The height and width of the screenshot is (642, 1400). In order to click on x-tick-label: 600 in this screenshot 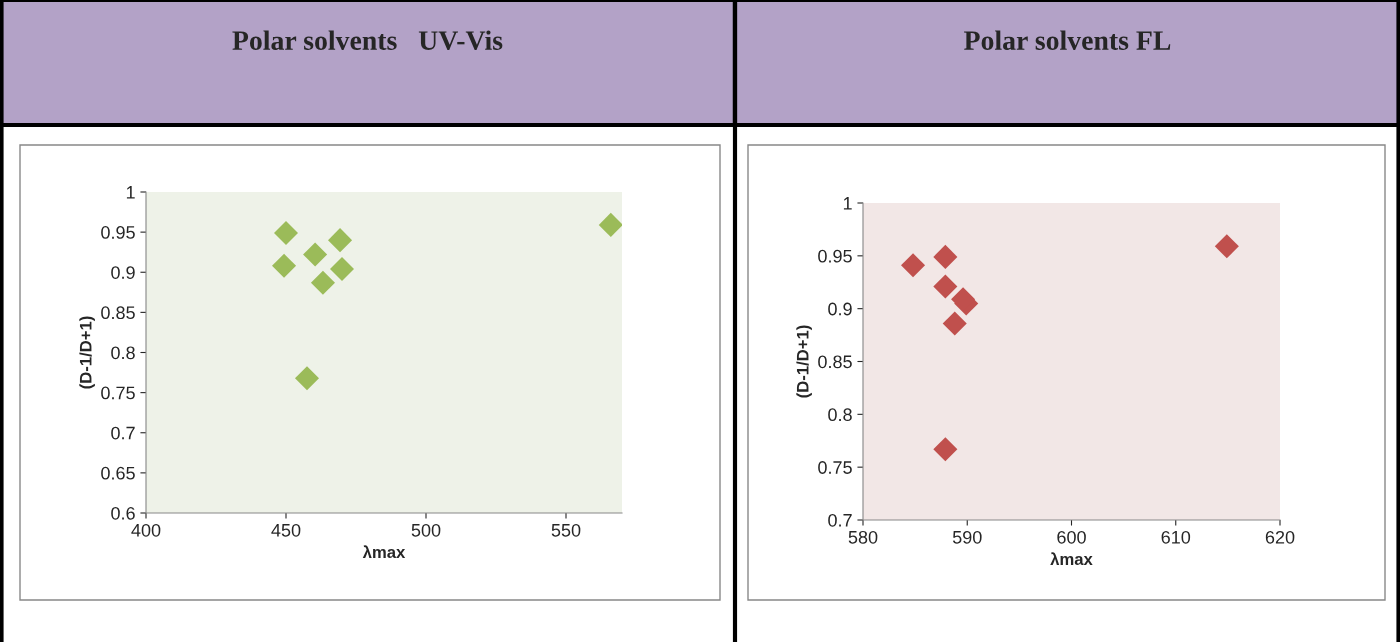, I will do `click(1071, 537)`.